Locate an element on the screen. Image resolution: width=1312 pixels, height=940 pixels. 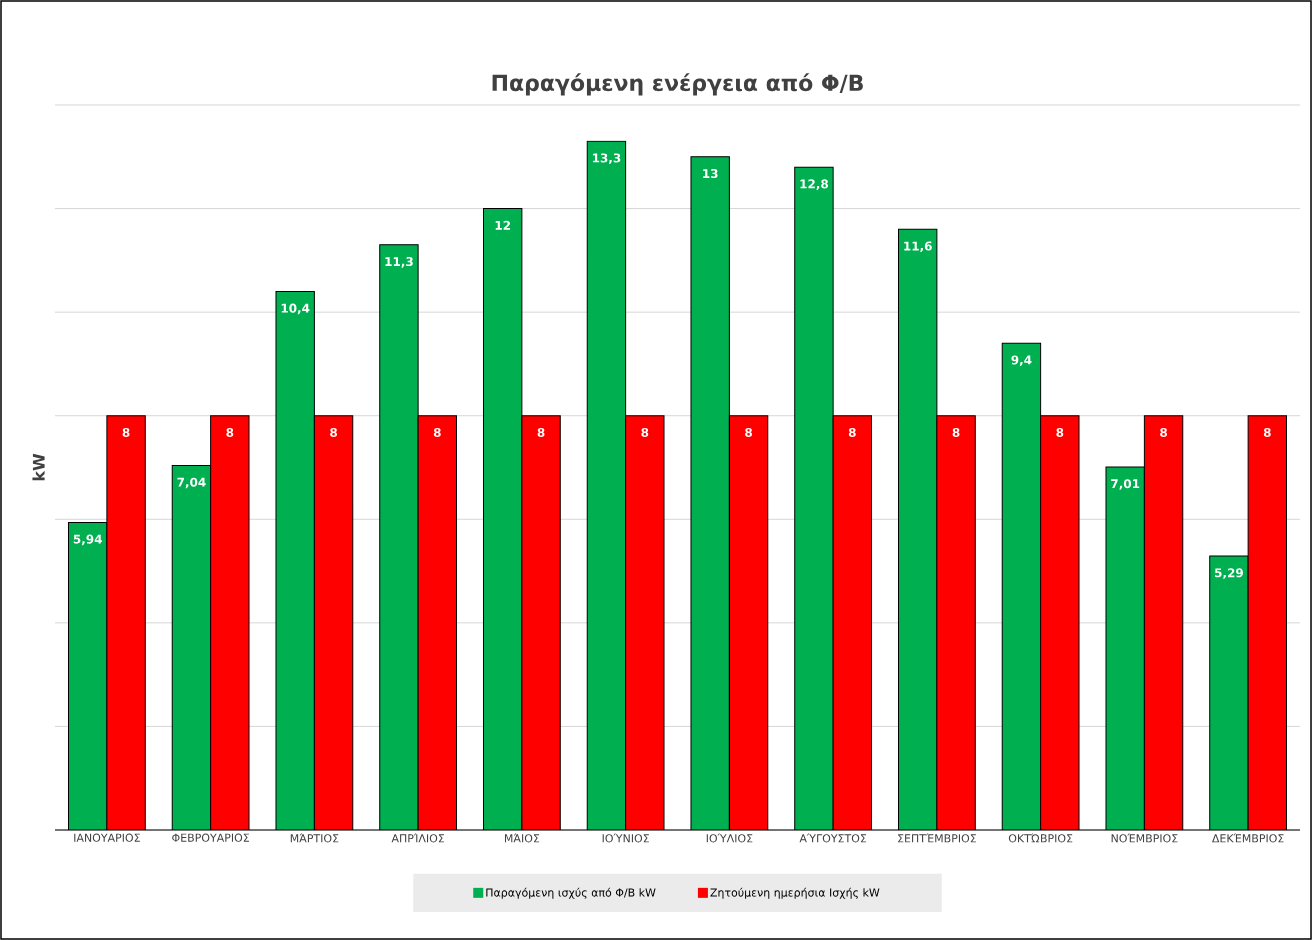
data-label: 11,6 is located at coordinates (918, 247).